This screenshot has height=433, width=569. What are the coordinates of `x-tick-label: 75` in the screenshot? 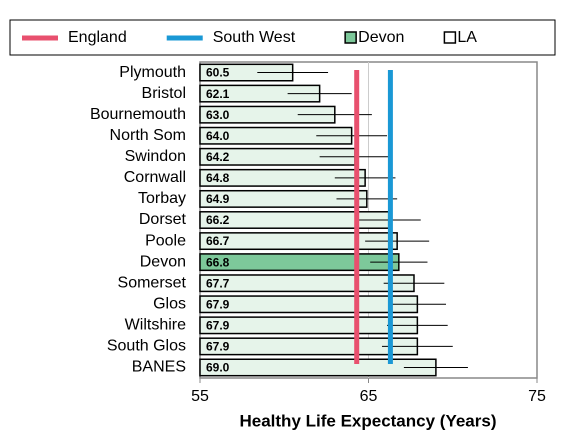 It's located at (537, 396).